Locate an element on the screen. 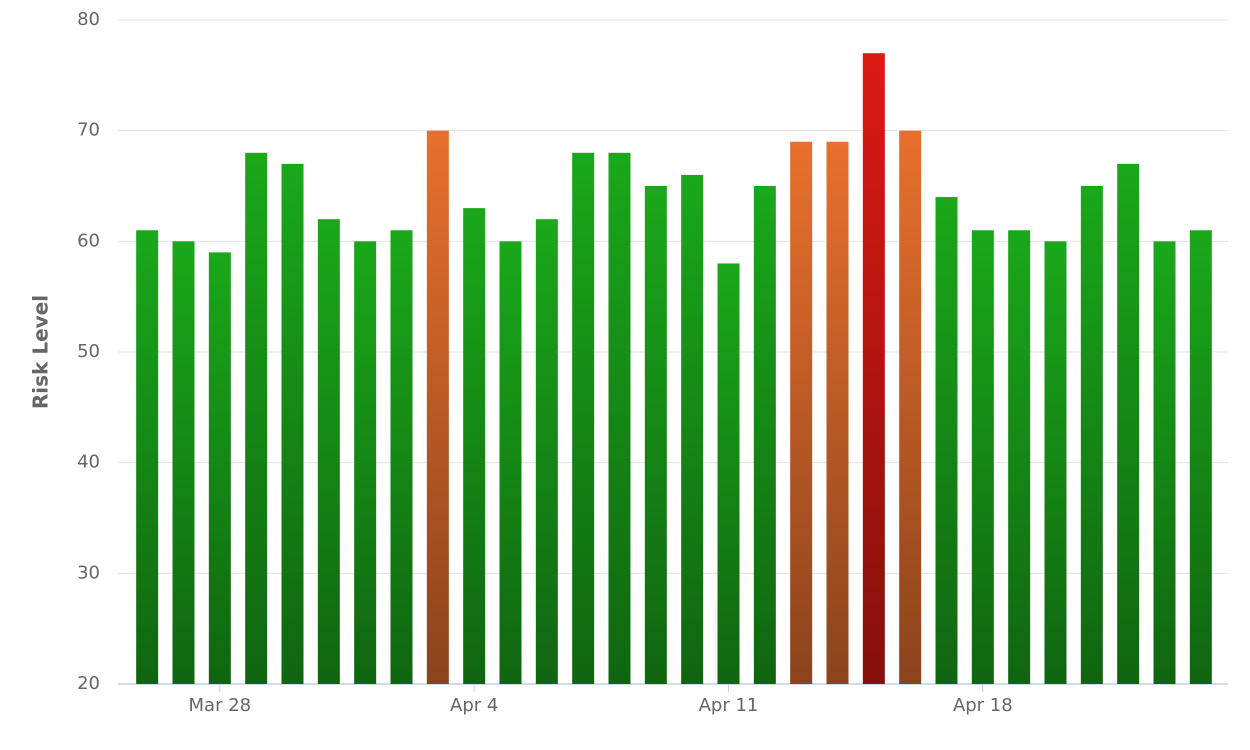 Image resolution: width=1250 pixels, height=750 pixels. x-tick-label: Apr 4 is located at coordinates (474, 705).